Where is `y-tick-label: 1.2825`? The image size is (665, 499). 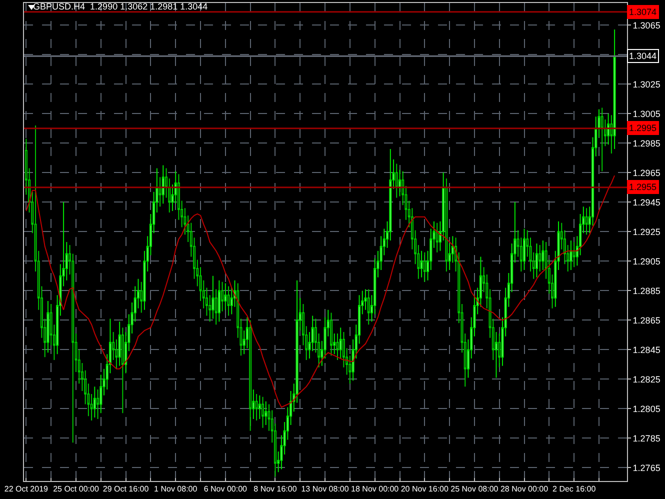
y-tick-label: 1.2825 is located at coordinates (646, 379).